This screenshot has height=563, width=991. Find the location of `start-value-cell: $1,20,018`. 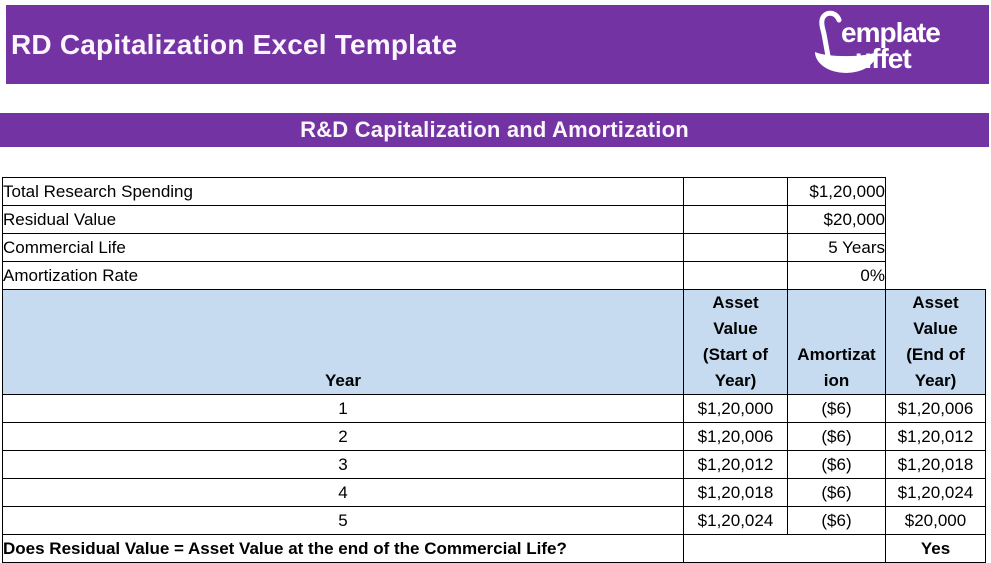

start-value-cell: $1,20,018 is located at coordinates (735, 492).